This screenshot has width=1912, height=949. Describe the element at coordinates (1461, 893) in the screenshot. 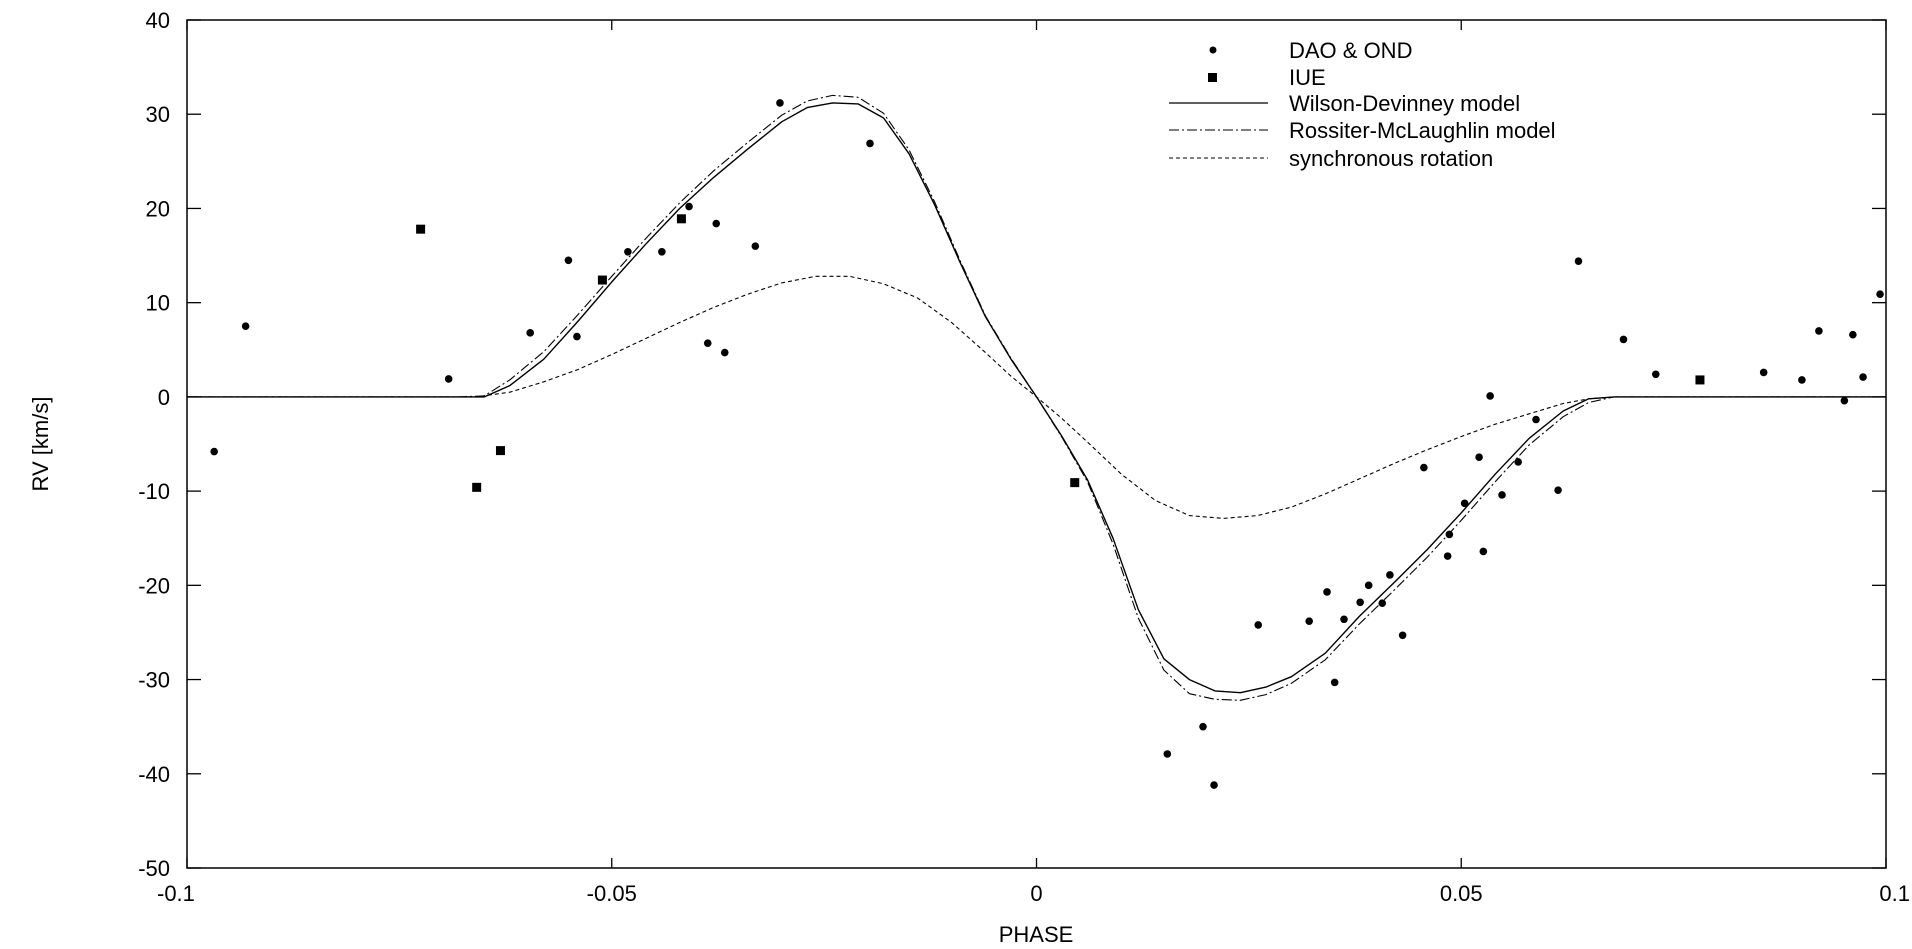

I see `x-tick-label: 0.05` at that location.